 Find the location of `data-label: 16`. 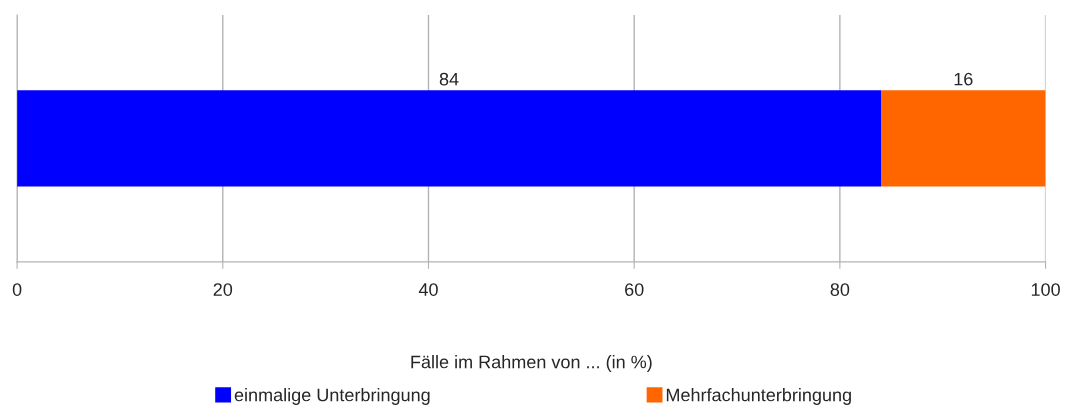

data-label: 16 is located at coordinates (963, 79).